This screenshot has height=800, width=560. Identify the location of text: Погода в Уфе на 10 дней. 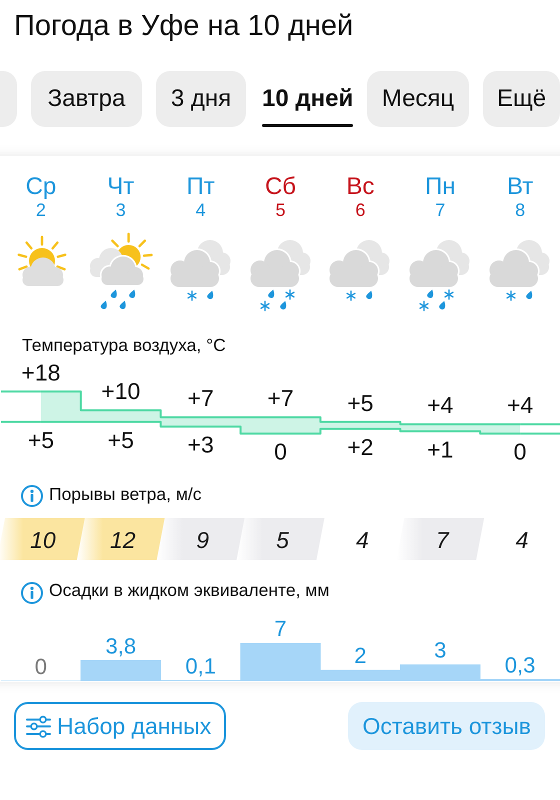
(184, 26).